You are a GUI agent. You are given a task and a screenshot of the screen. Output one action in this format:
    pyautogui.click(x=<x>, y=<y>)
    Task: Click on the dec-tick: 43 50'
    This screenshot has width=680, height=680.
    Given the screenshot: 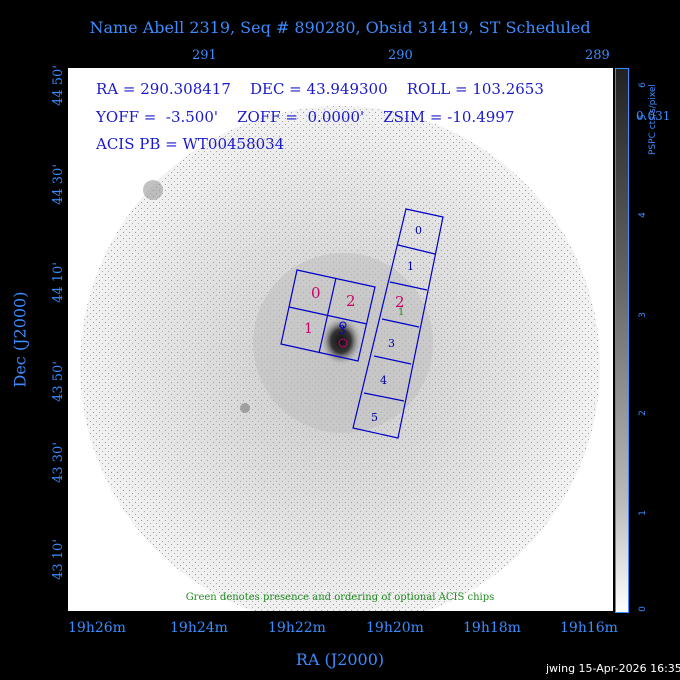 What is the action you would take?
    pyautogui.click(x=58, y=381)
    